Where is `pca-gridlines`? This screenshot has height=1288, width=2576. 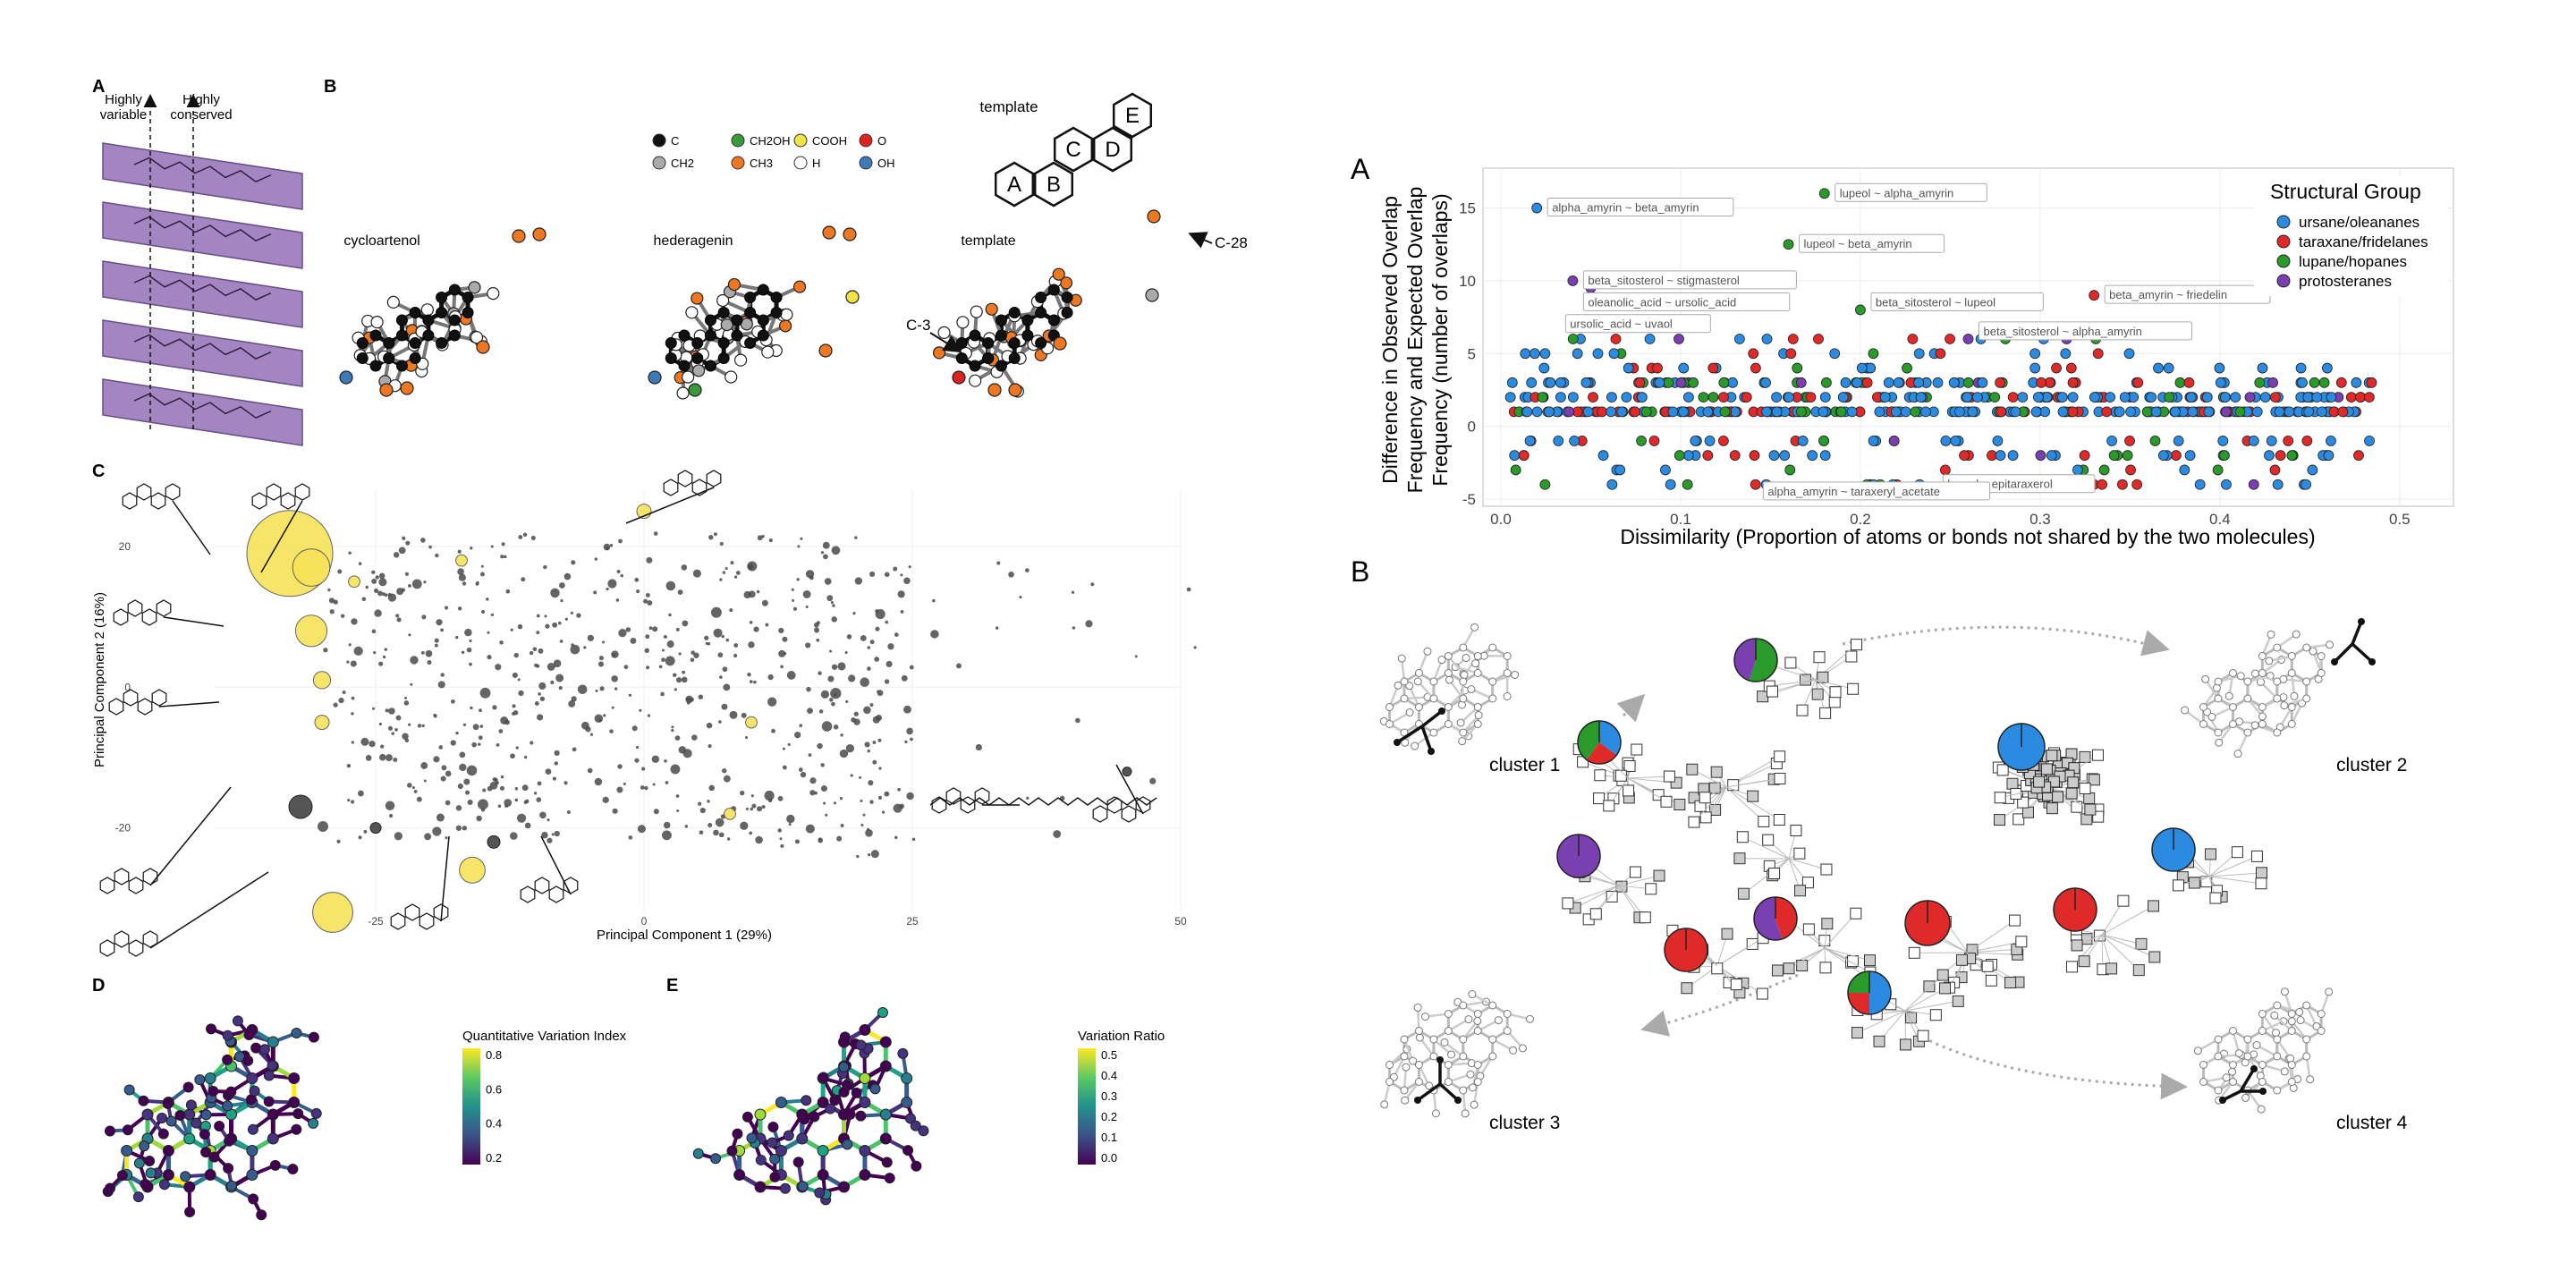 pca-gridlines is located at coordinates (698, 701).